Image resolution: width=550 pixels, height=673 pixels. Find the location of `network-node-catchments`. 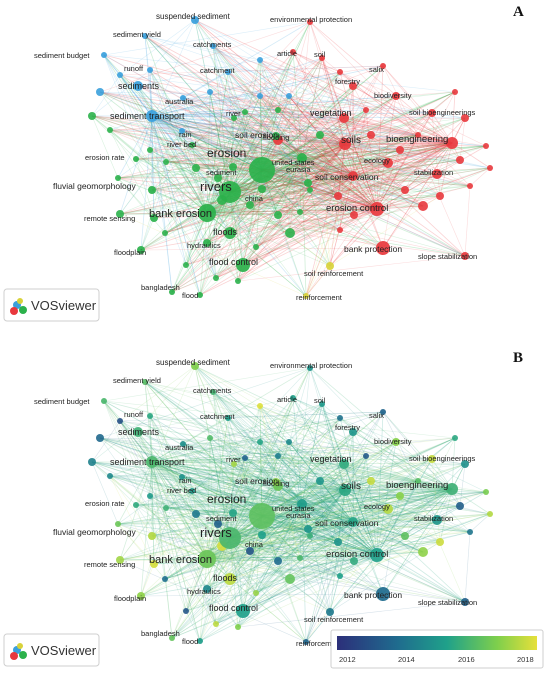

network-node-catchments is located at coordinates (213, 392).